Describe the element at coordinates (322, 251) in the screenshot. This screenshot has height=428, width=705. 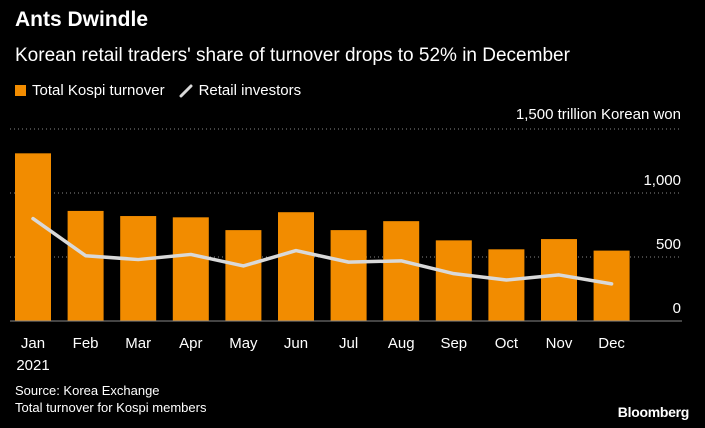
I see `retail-investors-line` at that location.